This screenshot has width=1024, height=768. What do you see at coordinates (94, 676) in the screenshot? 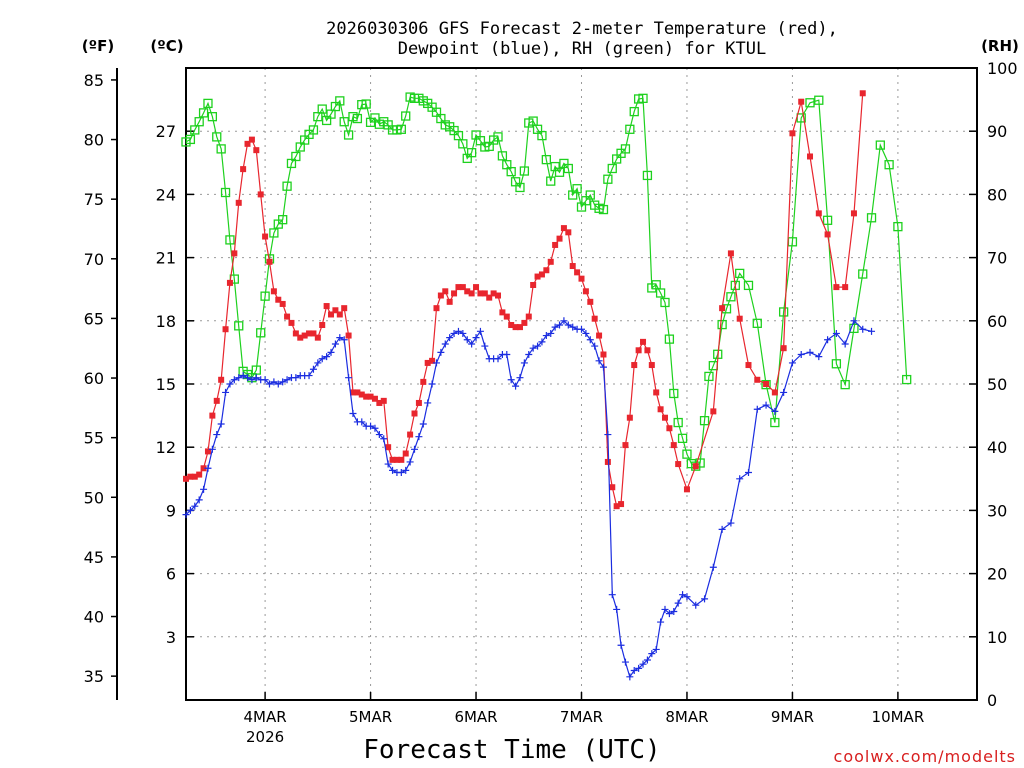
I see `f-tick-label: 35` at bounding box center [94, 676].